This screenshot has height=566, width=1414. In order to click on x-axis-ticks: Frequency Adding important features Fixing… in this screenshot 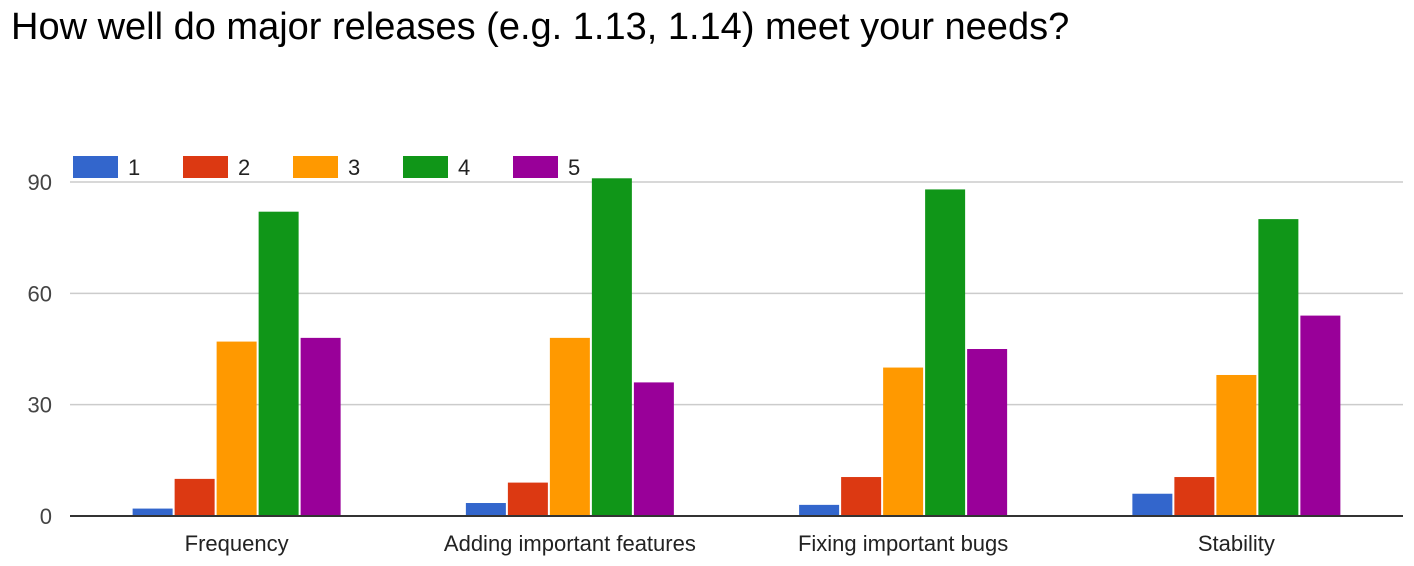, I will do `click(730, 543)`.